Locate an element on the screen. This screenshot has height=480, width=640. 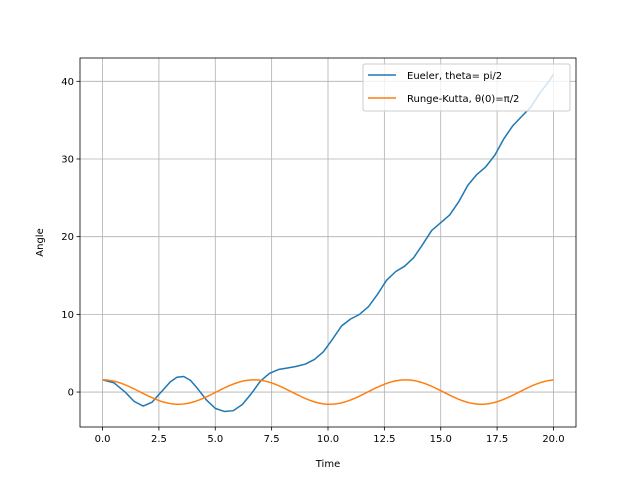
x-tick-label: 20.0 is located at coordinates (553, 439).